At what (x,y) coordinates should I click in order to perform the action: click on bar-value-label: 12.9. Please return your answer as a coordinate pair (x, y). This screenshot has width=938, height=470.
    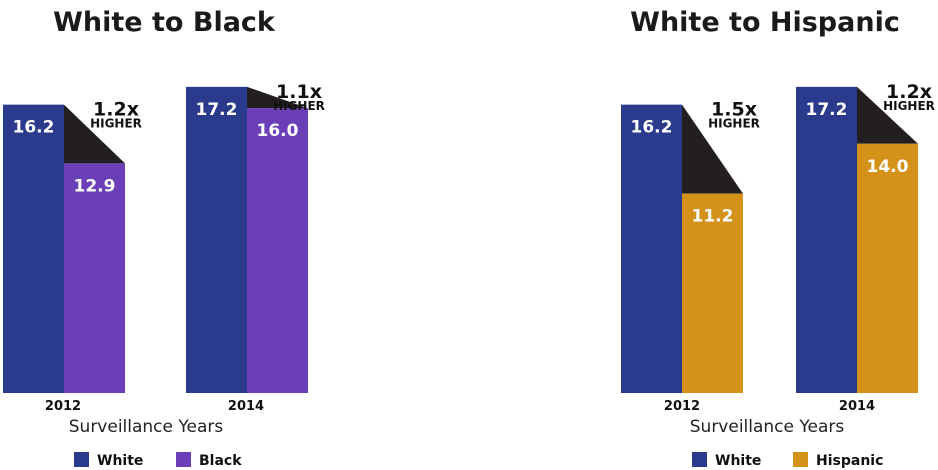
    Looking at the image, I should click on (95, 186).